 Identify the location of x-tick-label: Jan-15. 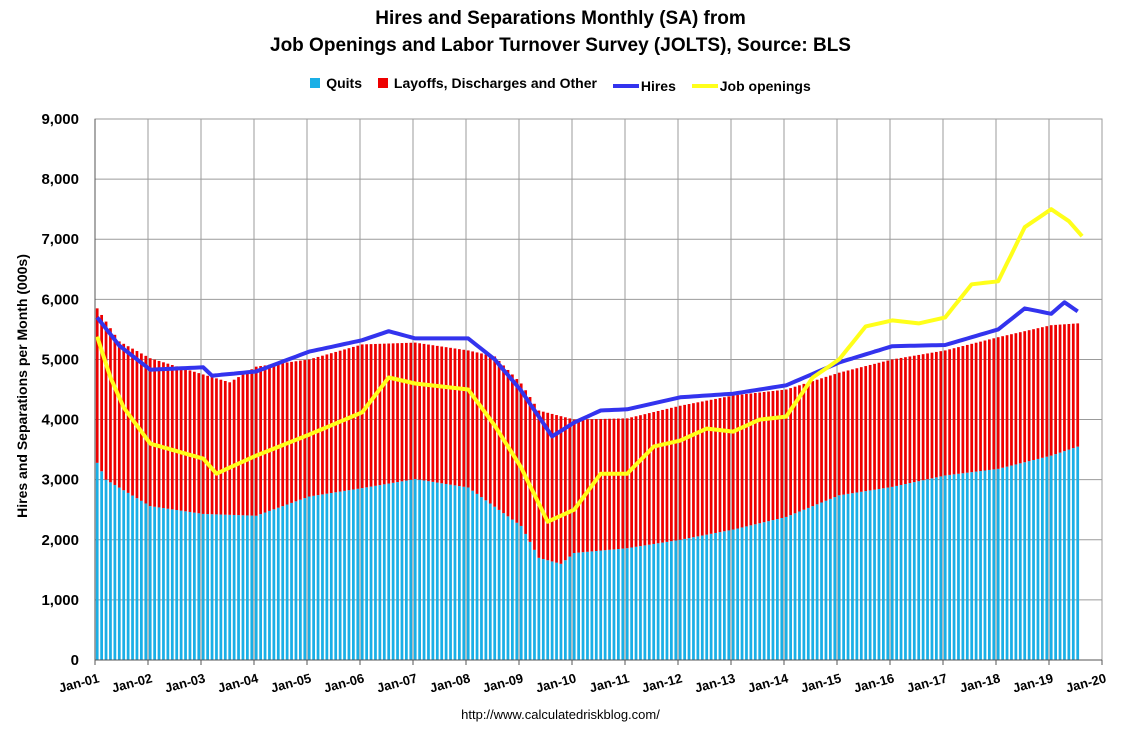
(821, 682).